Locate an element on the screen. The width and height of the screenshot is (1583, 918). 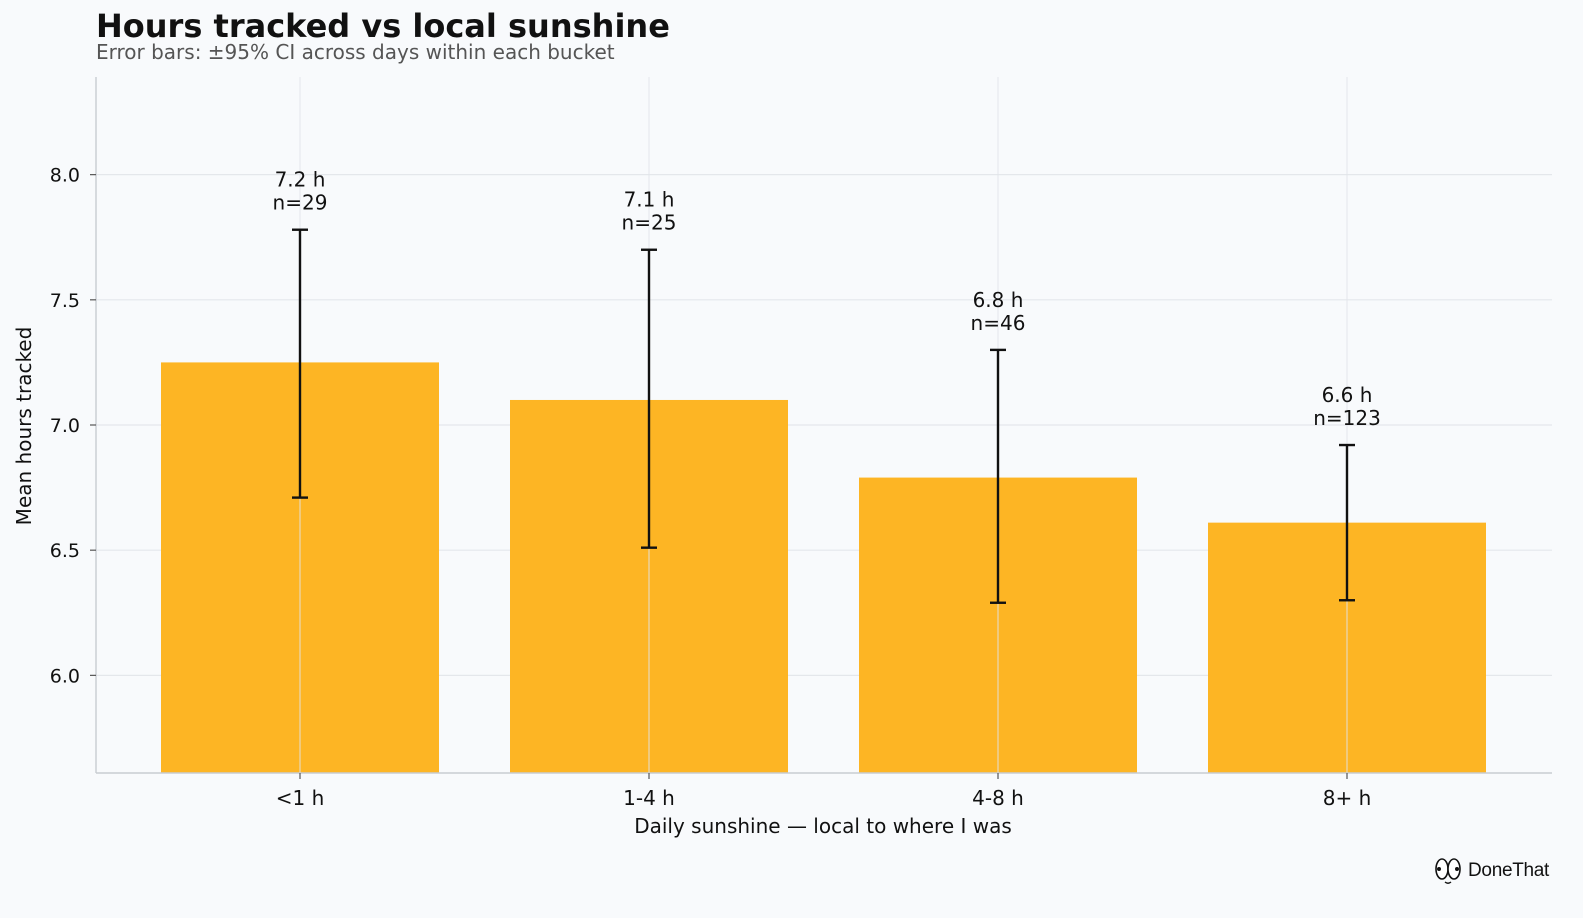
value-label: 6.6 h is located at coordinates (1347, 395).